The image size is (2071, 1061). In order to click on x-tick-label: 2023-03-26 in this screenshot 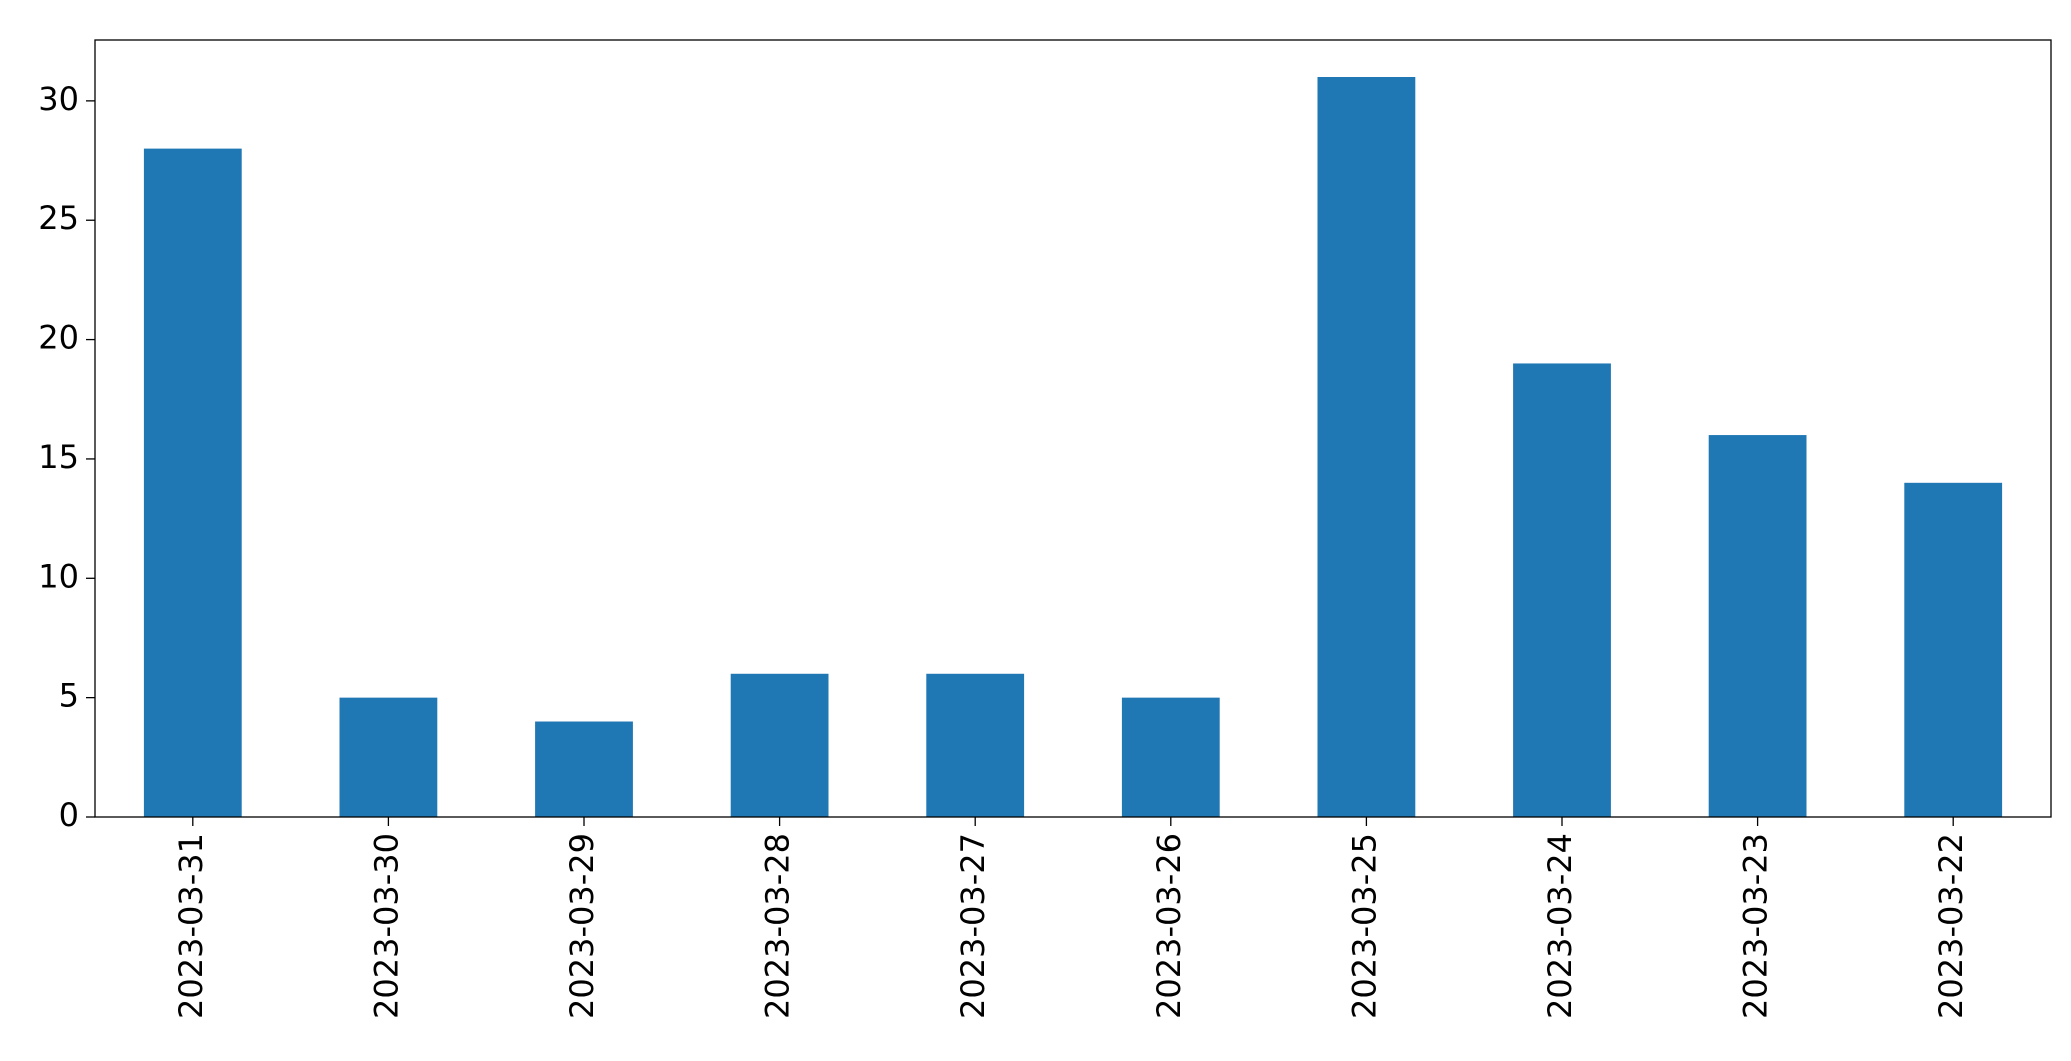, I will do `click(1169, 926)`.